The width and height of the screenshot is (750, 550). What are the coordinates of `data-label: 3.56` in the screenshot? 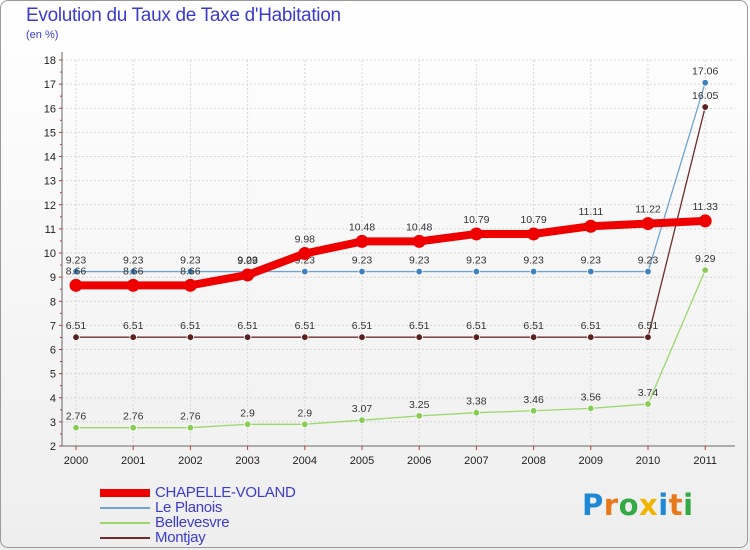 It's located at (591, 397).